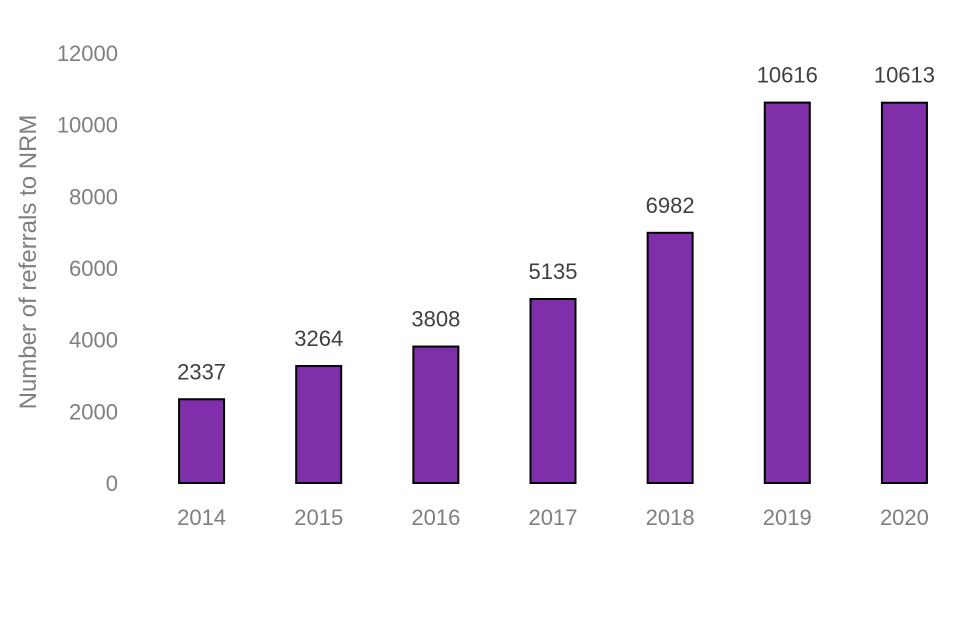 This screenshot has height=640, width=960. Describe the element at coordinates (904, 75) in the screenshot. I see `data-label: 10613` at that location.